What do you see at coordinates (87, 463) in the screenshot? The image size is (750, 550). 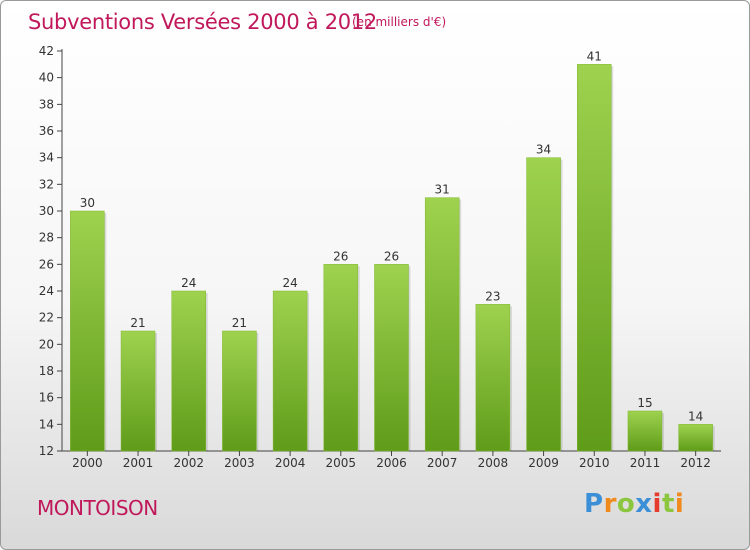 I see `x-tick-label: 2000` at bounding box center [87, 463].